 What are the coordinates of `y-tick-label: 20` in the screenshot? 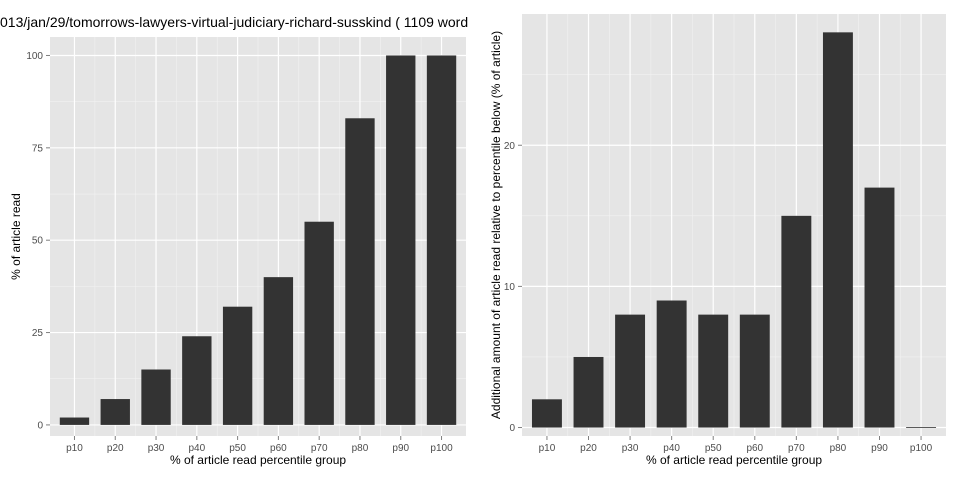 It's located at (510, 146).